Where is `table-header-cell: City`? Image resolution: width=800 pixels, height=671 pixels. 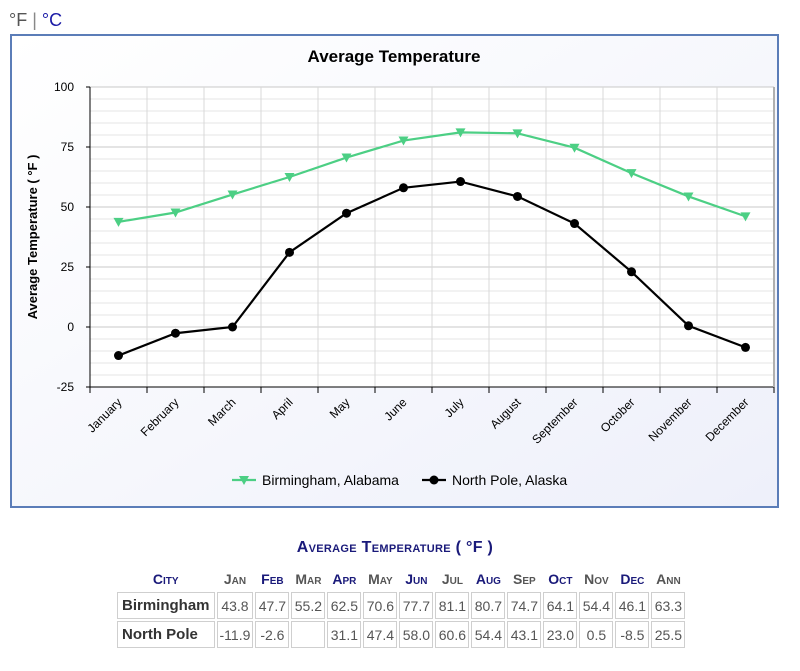
table-header-cell: City is located at coordinates (165, 579).